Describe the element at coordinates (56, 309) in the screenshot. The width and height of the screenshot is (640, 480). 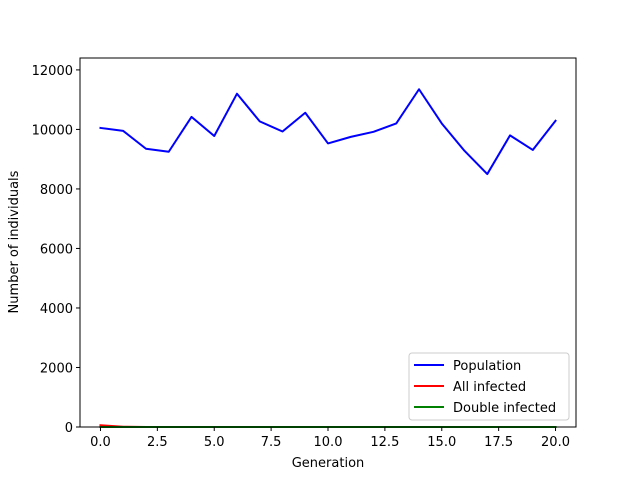
I see `y-tick-label: 4000` at that location.